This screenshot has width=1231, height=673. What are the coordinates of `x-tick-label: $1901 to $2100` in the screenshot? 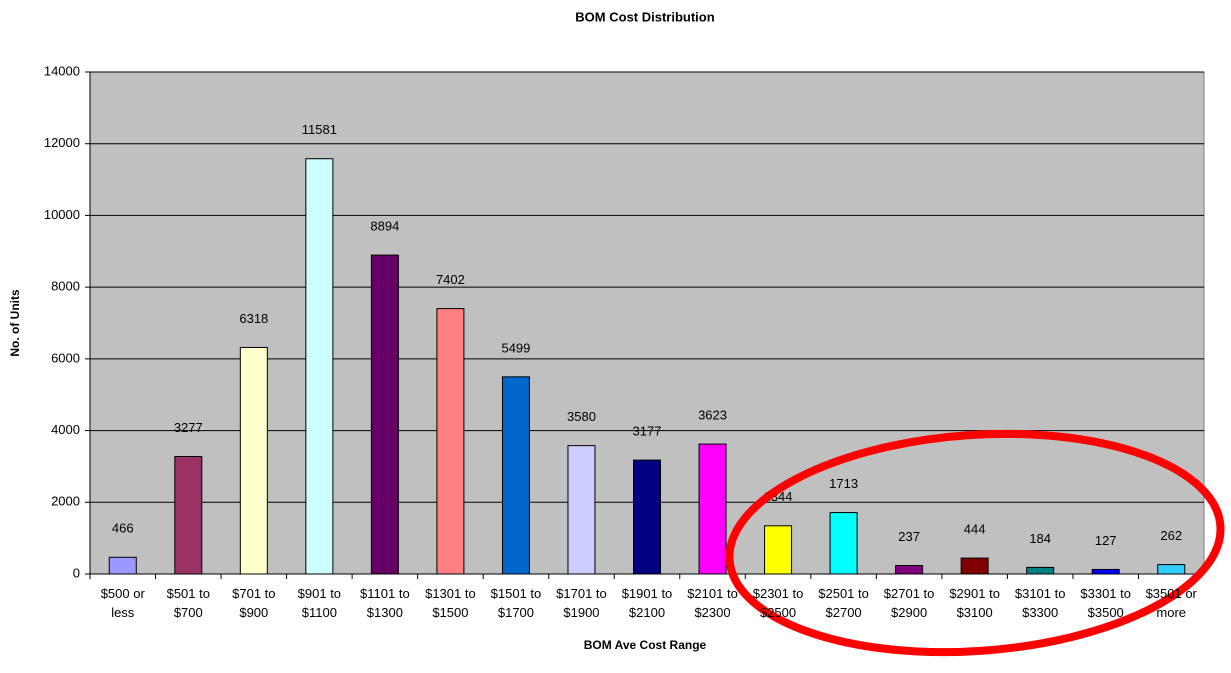 It's located at (647, 603).